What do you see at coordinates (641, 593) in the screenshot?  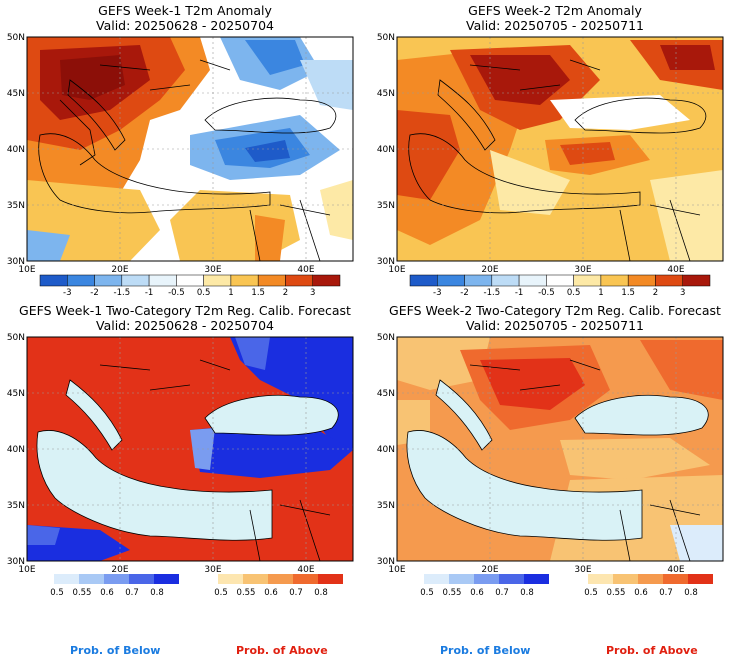 I see `above-colorbar-tick-label: 0.6` at bounding box center [641, 593].